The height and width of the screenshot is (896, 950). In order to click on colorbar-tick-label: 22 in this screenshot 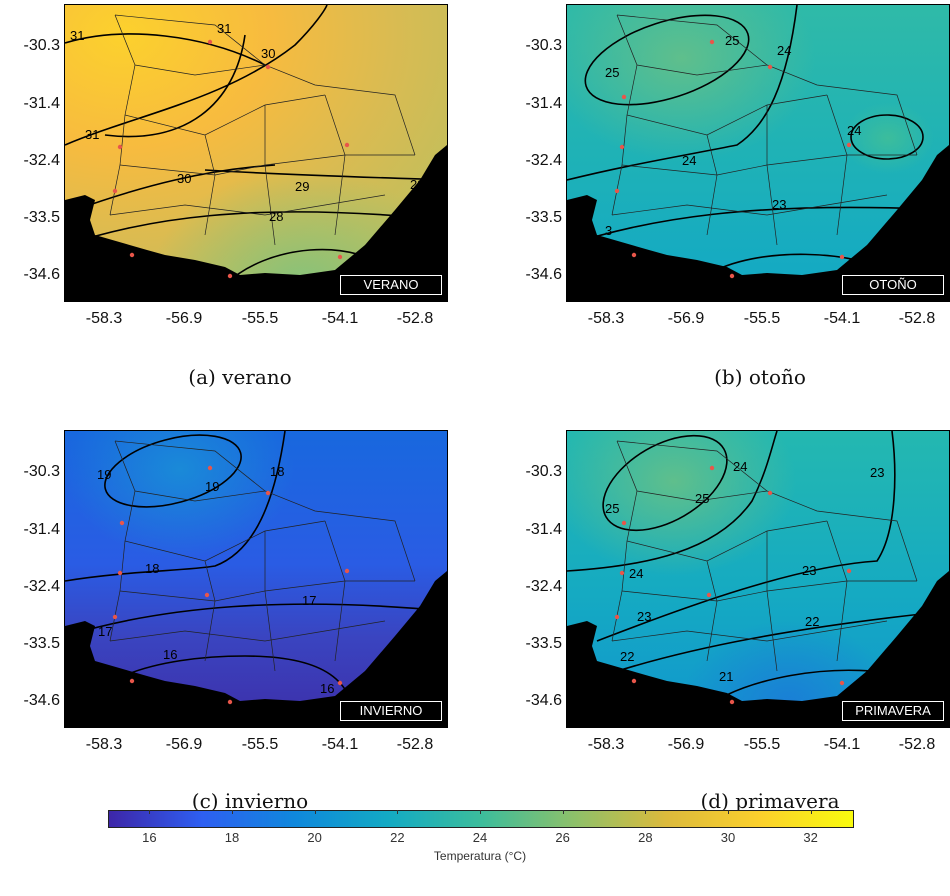, I will do `click(397, 837)`.